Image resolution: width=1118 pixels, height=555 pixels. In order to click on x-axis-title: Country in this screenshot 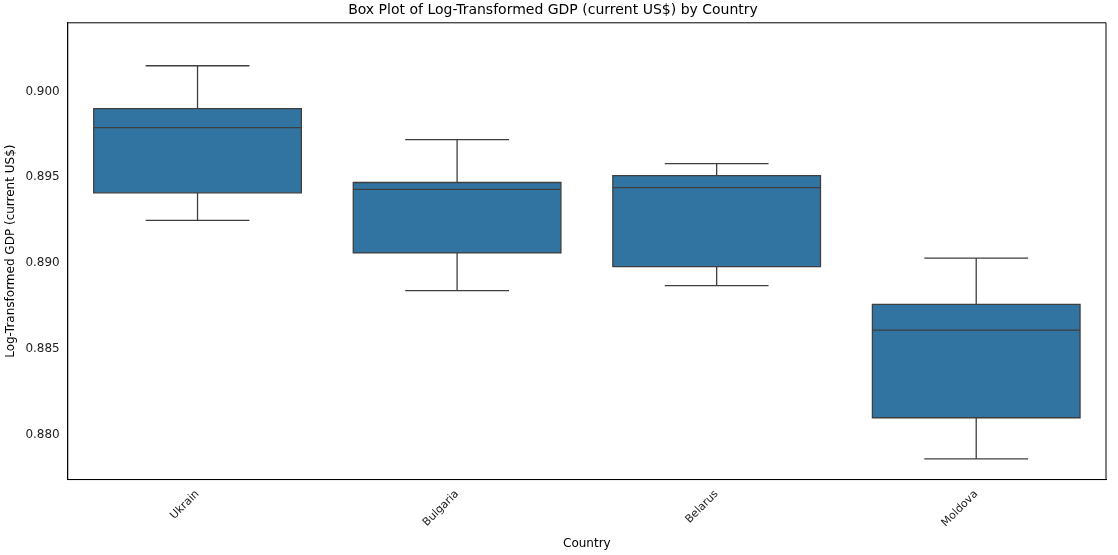, I will do `click(587, 542)`.